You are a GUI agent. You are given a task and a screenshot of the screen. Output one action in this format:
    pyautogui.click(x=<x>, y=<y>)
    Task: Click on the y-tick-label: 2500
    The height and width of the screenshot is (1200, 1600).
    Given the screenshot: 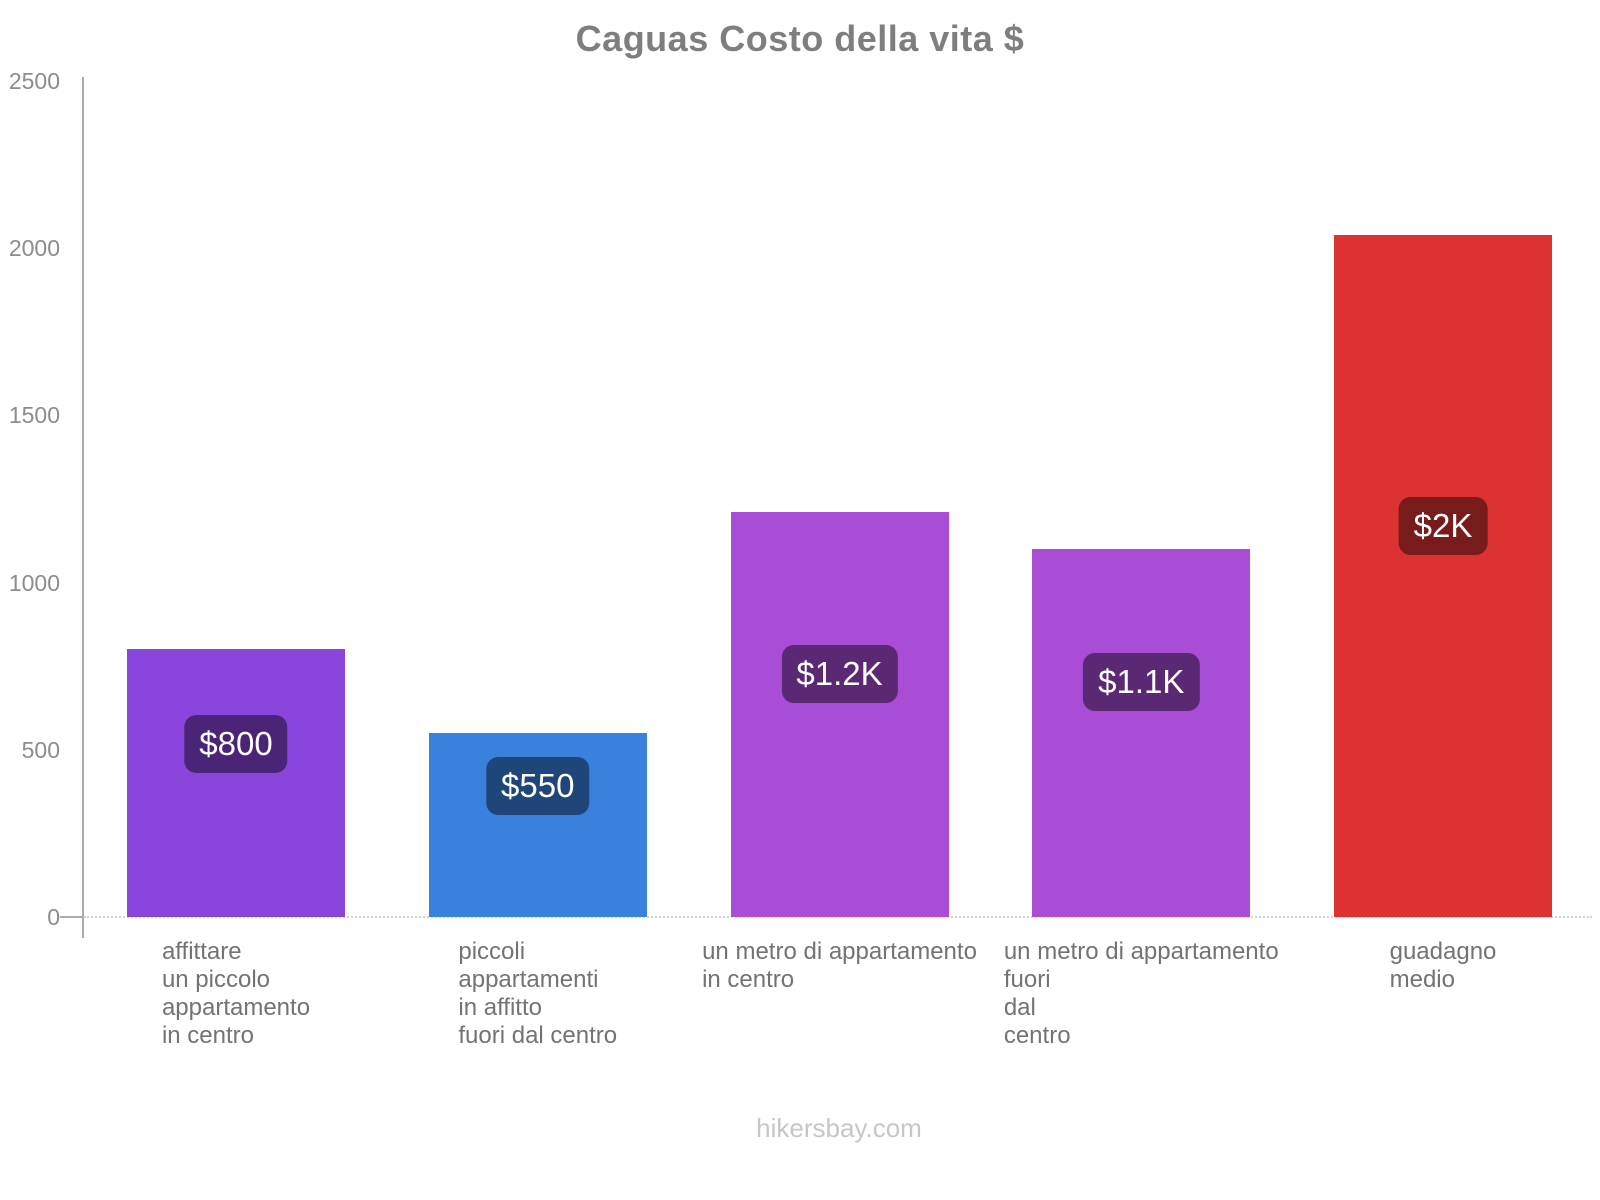 What is the action you would take?
    pyautogui.click(x=34, y=81)
    